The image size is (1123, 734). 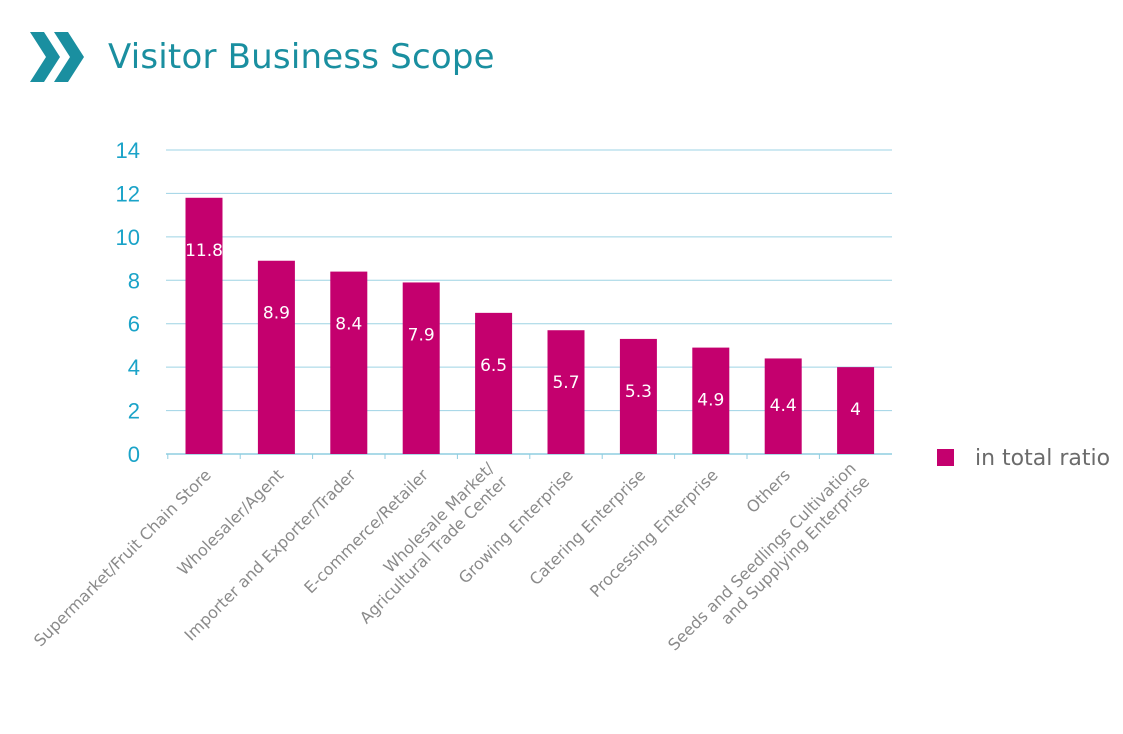 I want to click on x-category-label-line: and Supplying Enterprise, so click(x=795, y=550).